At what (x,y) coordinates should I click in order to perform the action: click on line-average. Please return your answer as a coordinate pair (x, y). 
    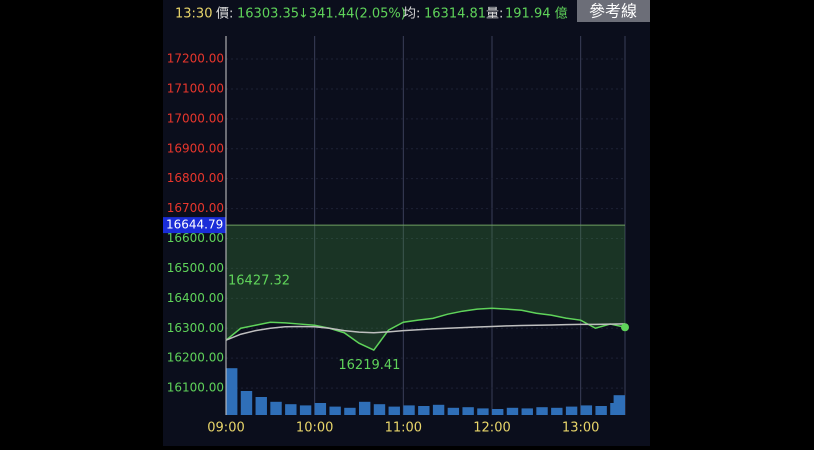
    Looking at the image, I should click on (425, 332).